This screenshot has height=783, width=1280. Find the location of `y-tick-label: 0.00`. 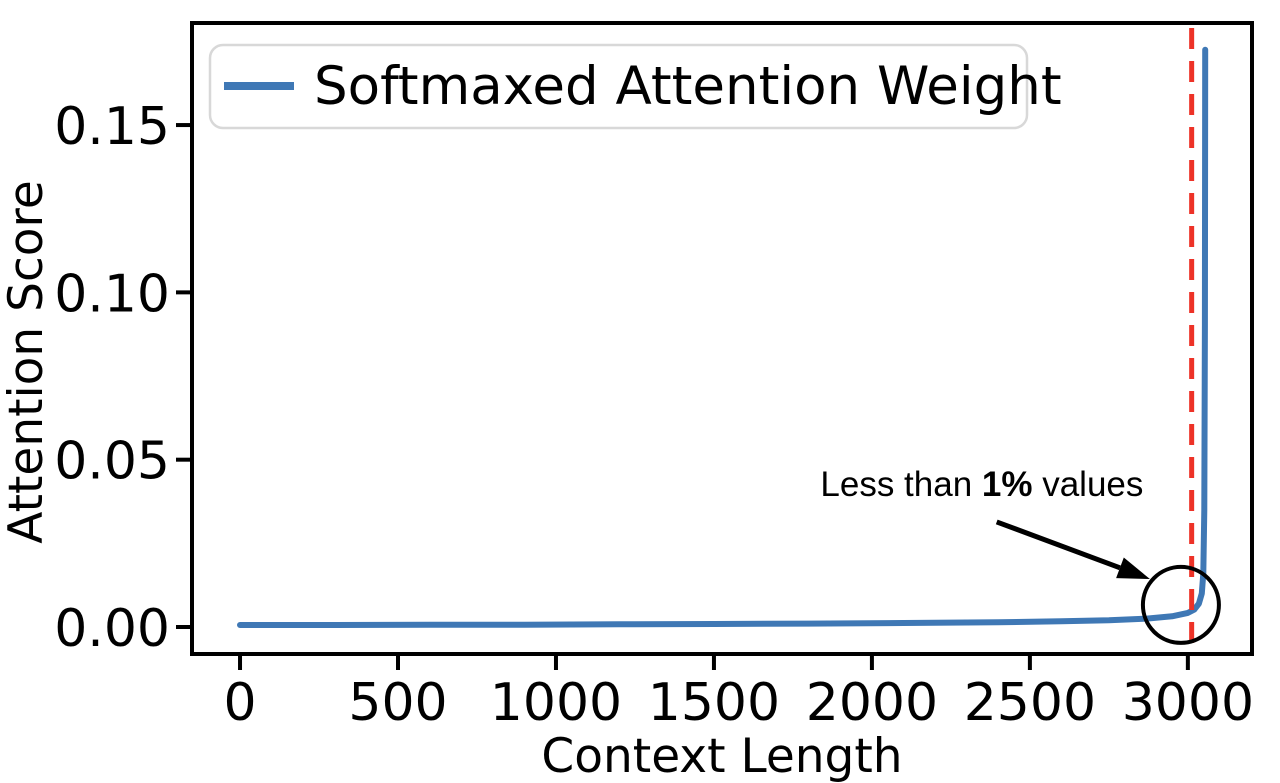

y-tick-label: 0.00 is located at coordinates (112, 629).